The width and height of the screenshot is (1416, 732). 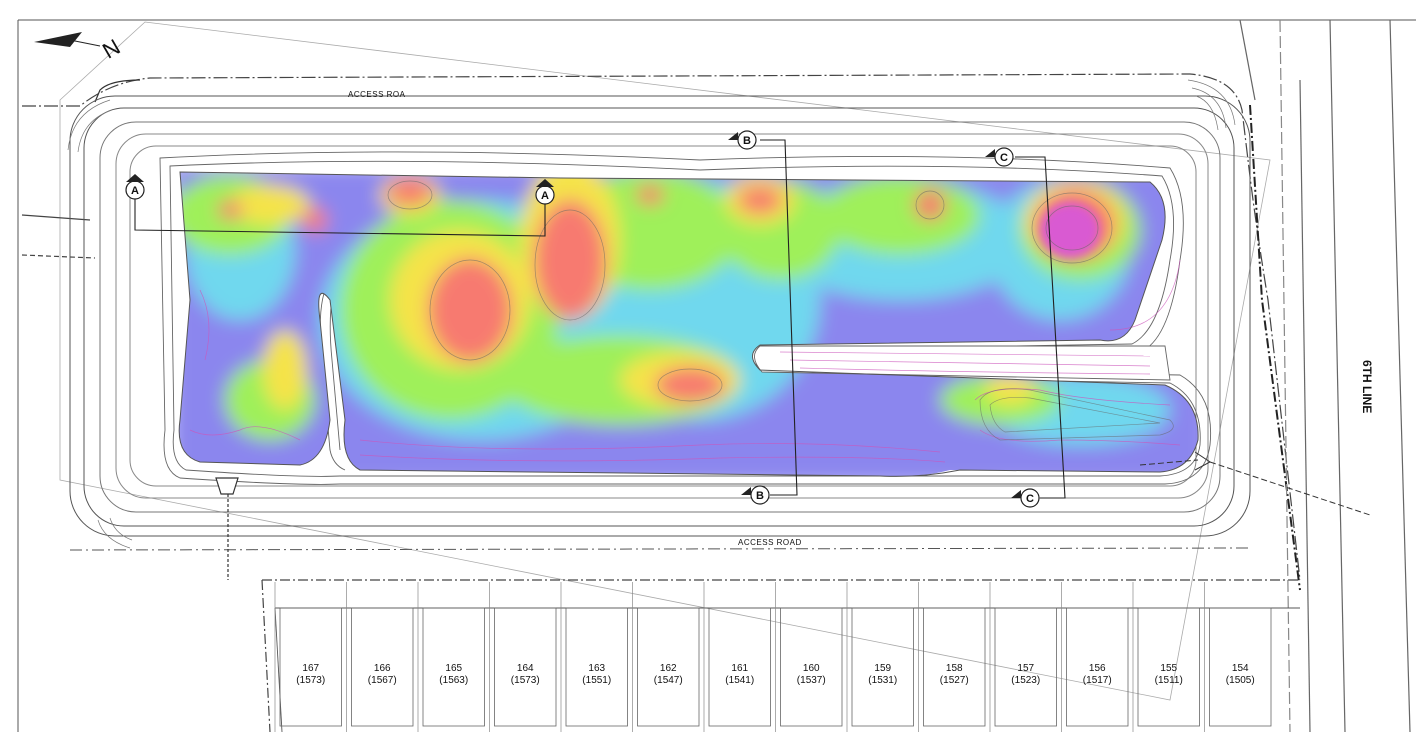 I want to click on lot-number: 162, so click(x=668, y=668).